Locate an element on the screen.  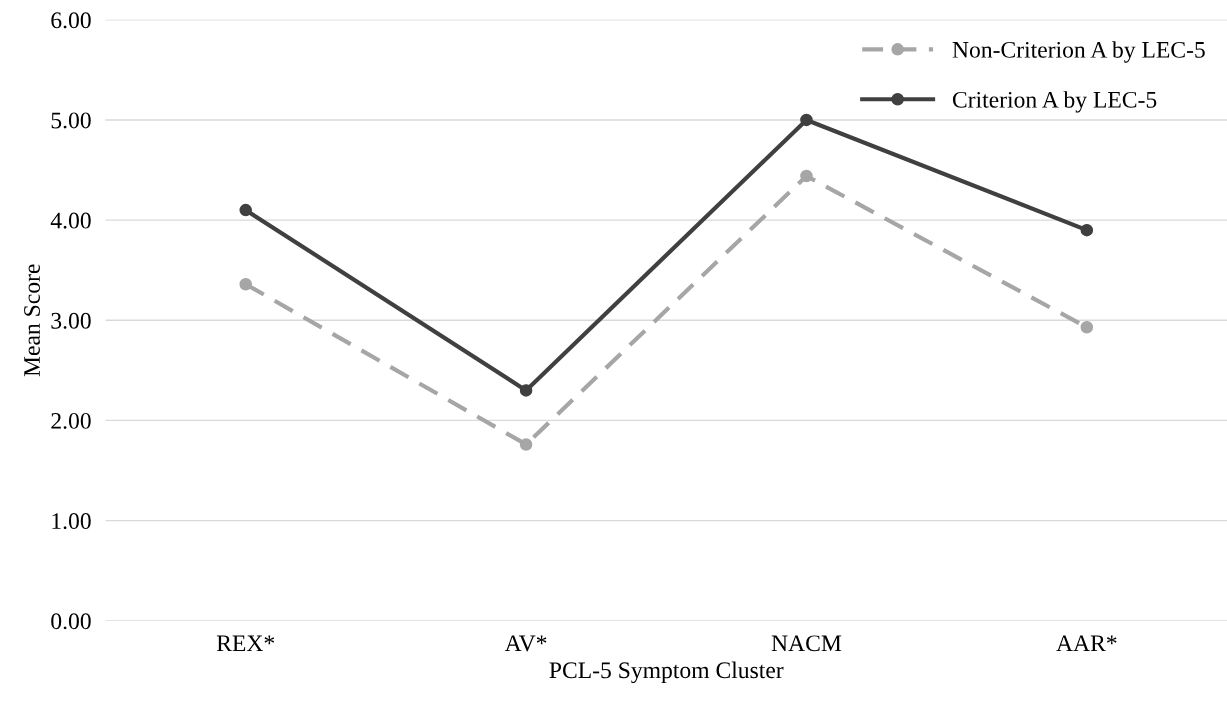
y-tick-label: 6.00 is located at coordinates (71, 20).